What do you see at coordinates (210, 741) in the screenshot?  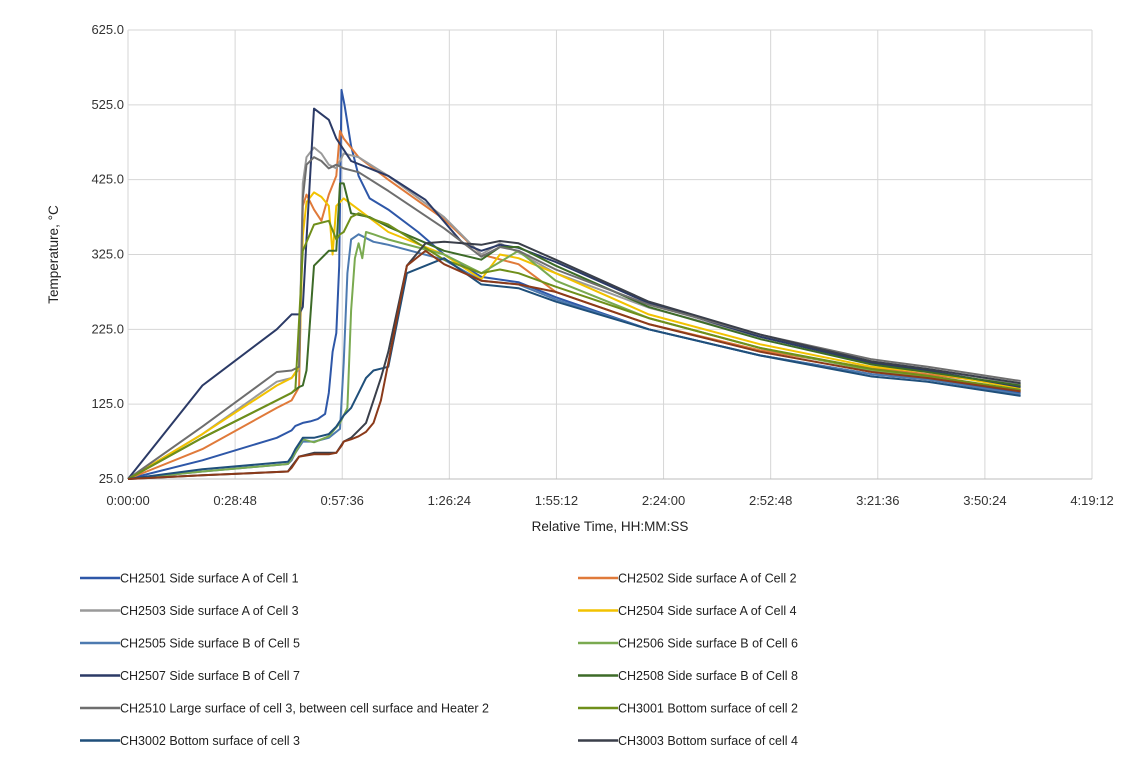 I see `legend-entry: CH3002 Bottom surface of cell 3` at bounding box center [210, 741].